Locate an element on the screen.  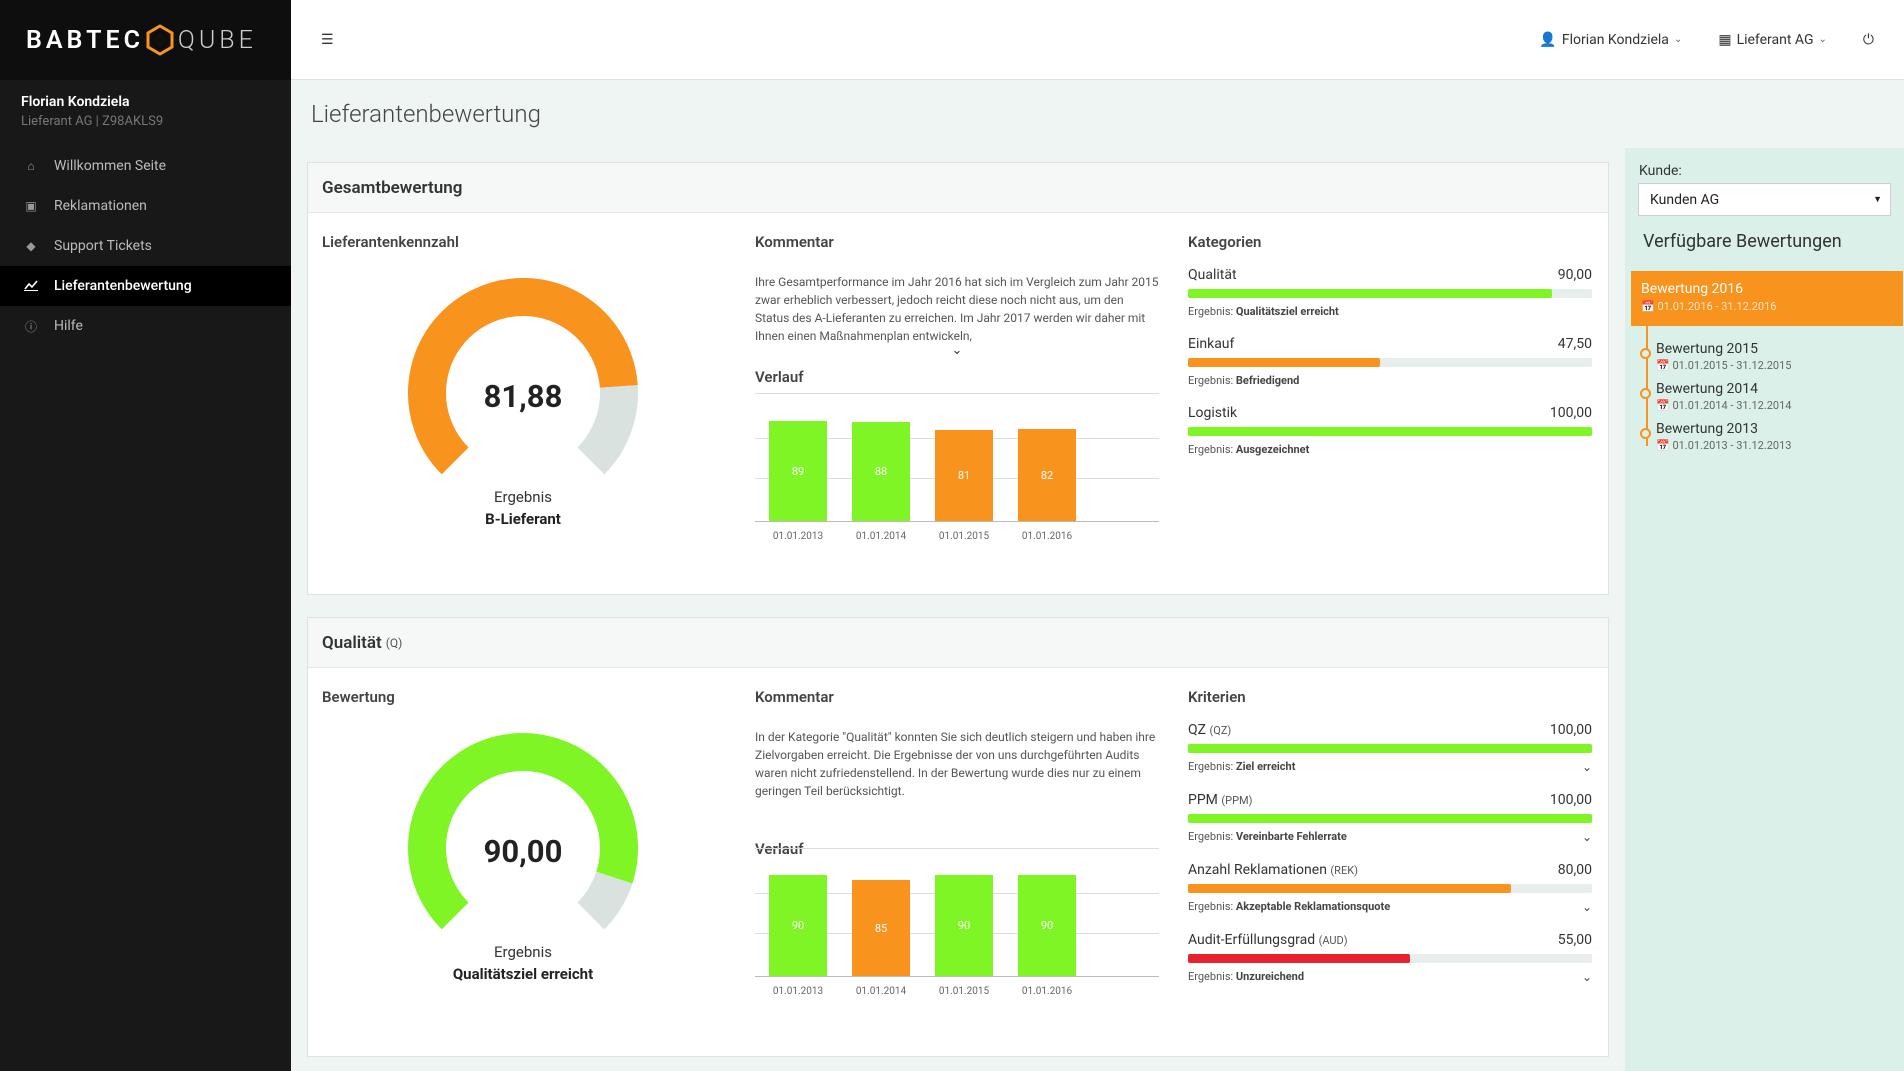
page-title: Lieferantenbewertung is located at coordinates (426, 114).